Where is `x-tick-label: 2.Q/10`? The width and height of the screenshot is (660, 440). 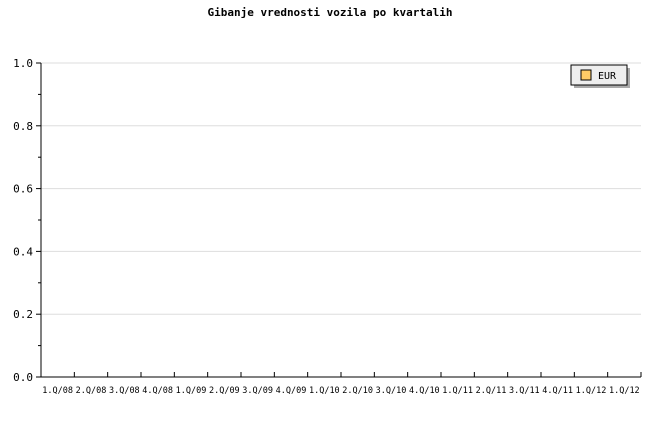
x-tick-label: 2.Q/10 is located at coordinates (357, 391).